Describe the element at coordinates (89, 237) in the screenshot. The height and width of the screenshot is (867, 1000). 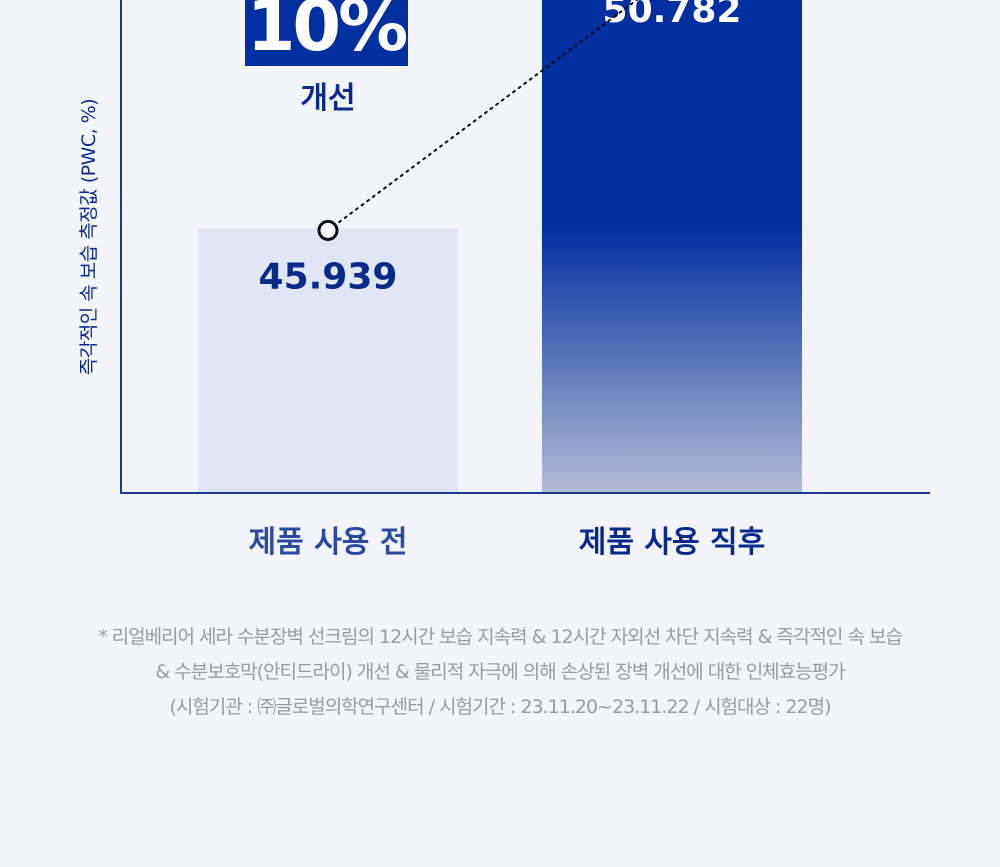
I see `y-axis-label: 즉각적인 속 보습 측정값 (PWC, %)` at that location.